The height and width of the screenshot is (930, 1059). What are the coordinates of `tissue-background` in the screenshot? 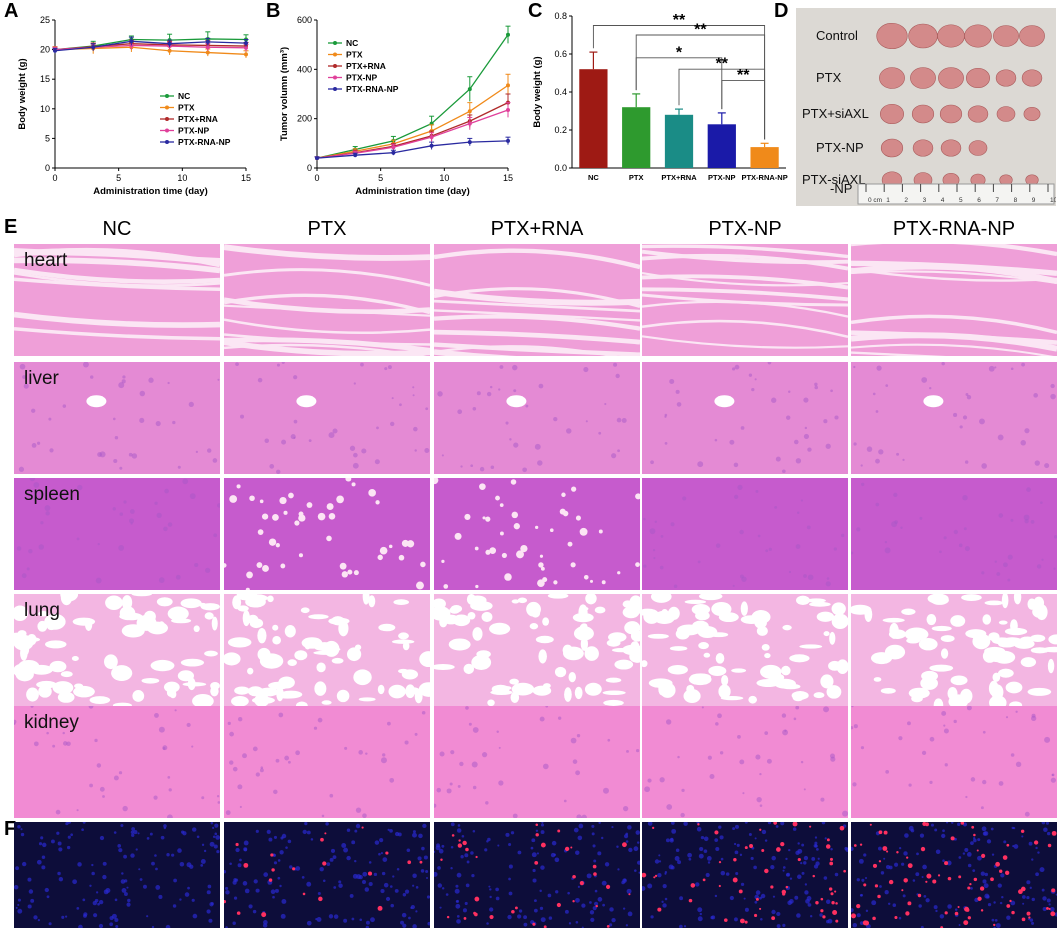 It's located at (745, 418).